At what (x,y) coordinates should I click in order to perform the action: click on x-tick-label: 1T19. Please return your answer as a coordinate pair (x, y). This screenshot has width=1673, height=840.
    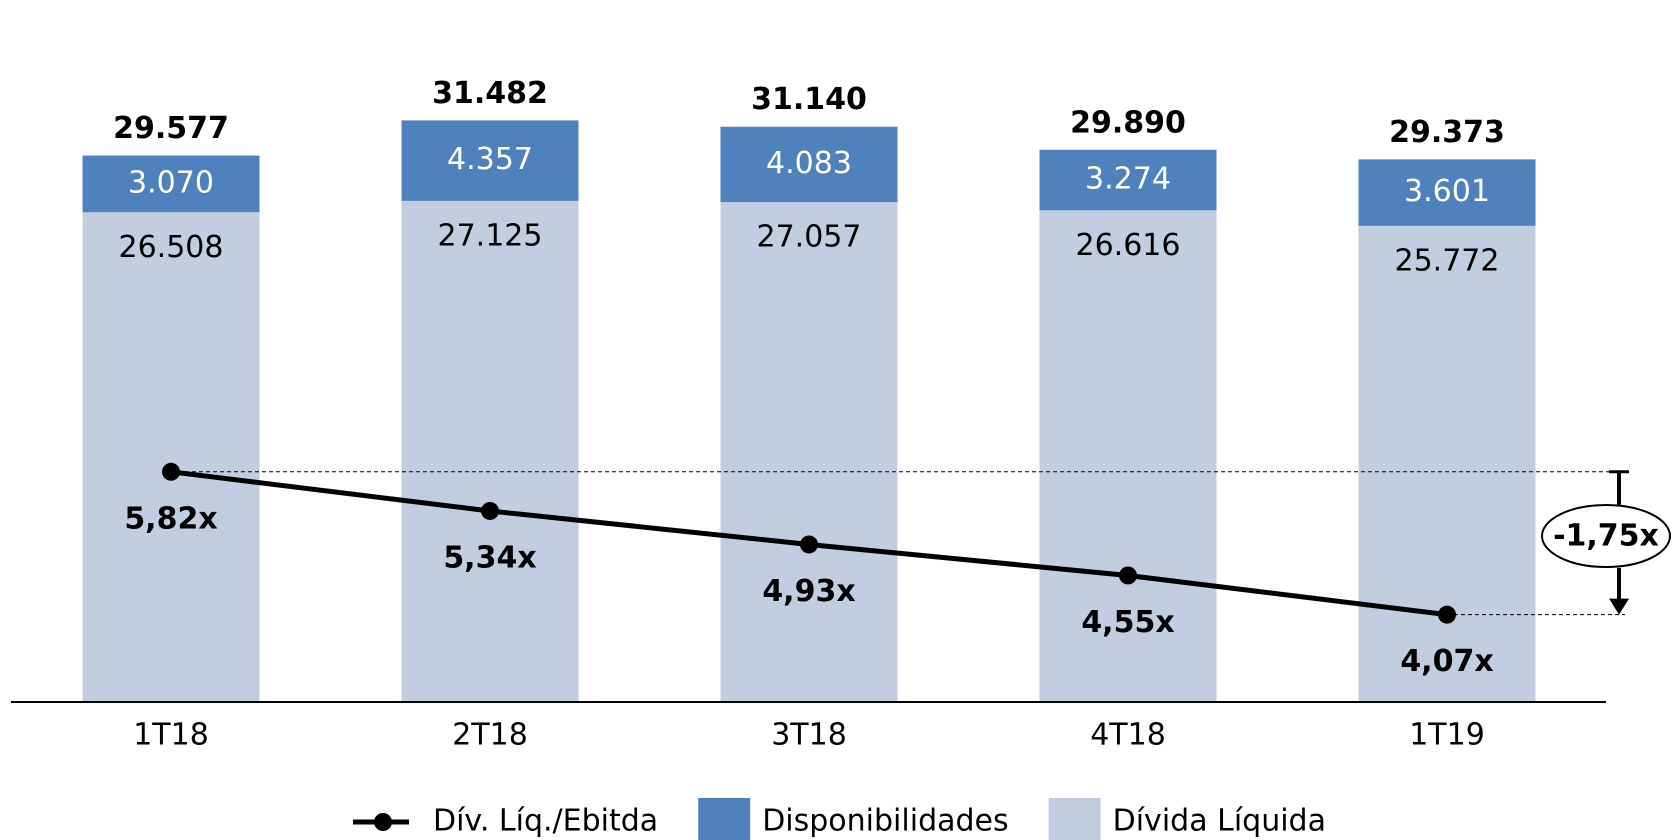
    Looking at the image, I should click on (1447, 735).